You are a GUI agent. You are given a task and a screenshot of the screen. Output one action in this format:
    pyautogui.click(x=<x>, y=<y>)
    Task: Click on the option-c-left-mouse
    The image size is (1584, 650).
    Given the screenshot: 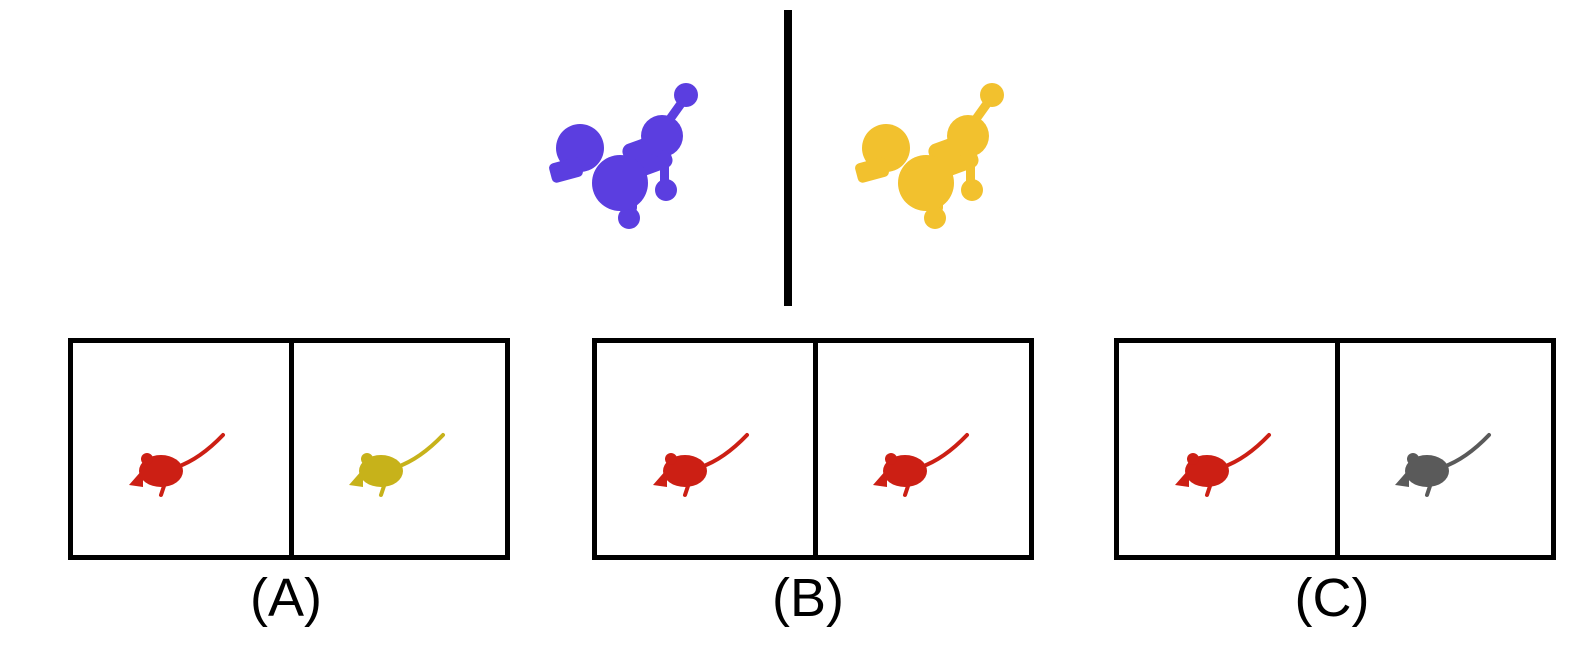 What is the action you would take?
    pyautogui.click(x=1226, y=464)
    